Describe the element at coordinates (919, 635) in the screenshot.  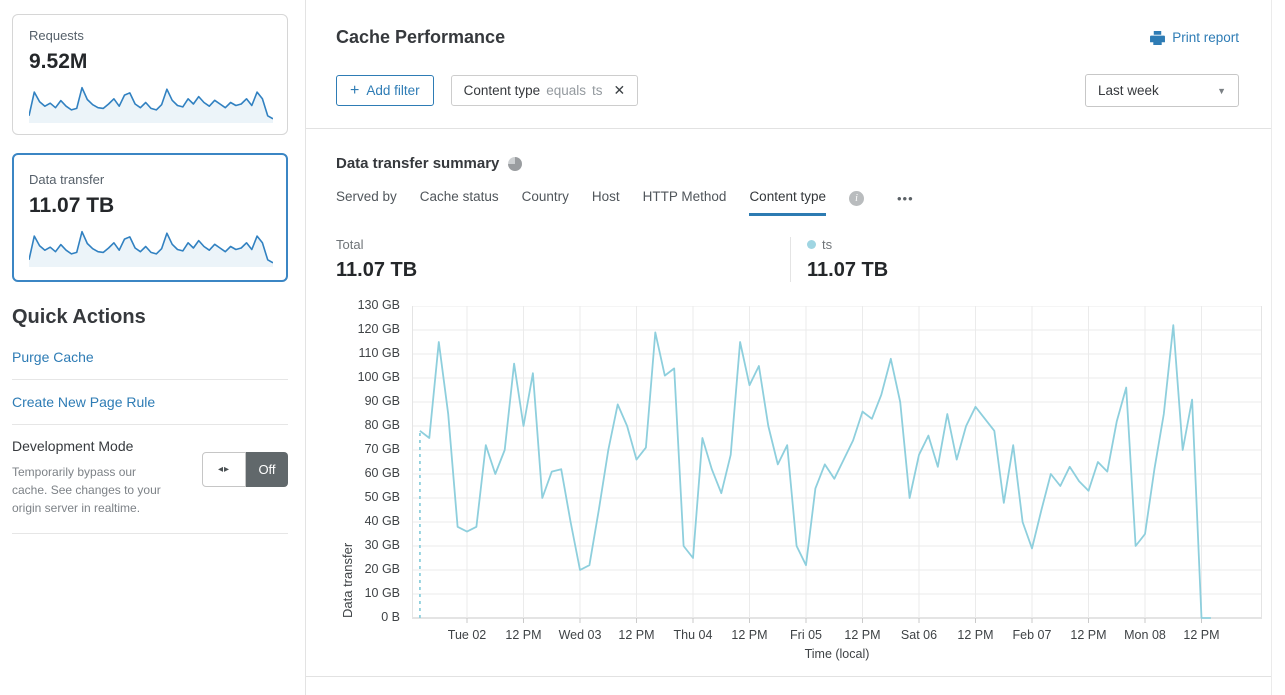
I see `x-tick-label: Sat 06` at that location.